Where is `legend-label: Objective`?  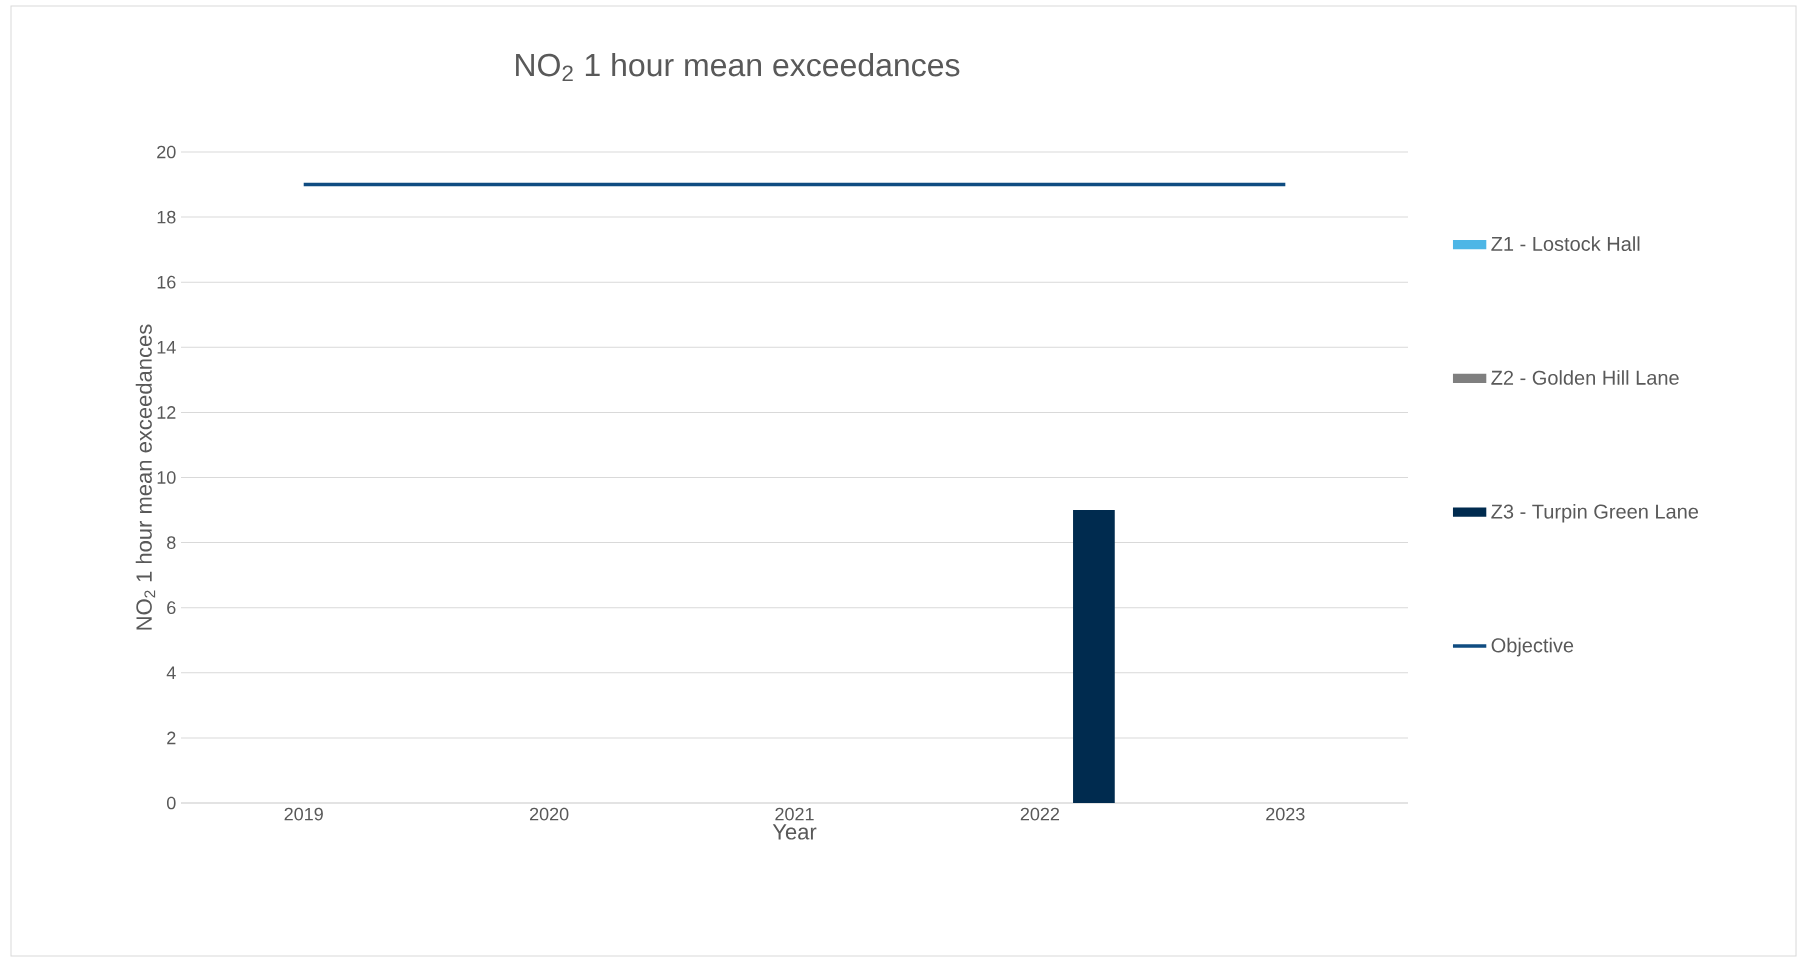
legend-label: Objective is located at coordinates (1532, 647).